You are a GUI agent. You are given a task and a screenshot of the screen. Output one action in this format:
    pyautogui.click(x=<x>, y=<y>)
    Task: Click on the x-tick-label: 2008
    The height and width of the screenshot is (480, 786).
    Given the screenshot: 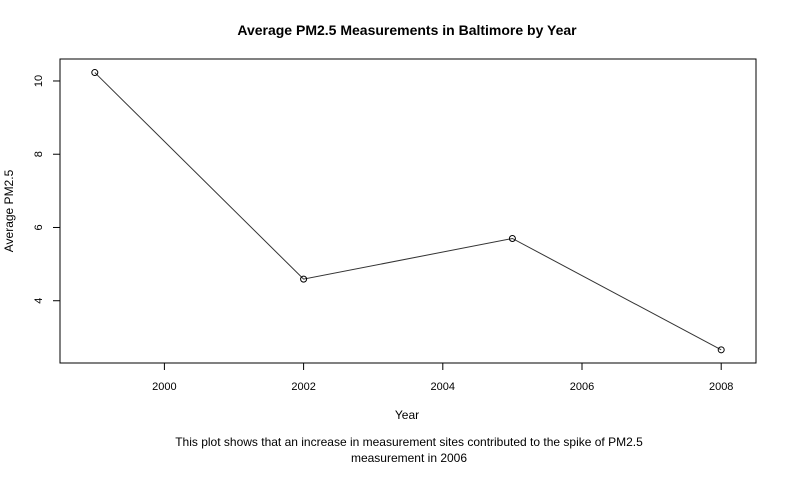 What is the action you would take?
    pyautogui.click(x=721, y=387)
    